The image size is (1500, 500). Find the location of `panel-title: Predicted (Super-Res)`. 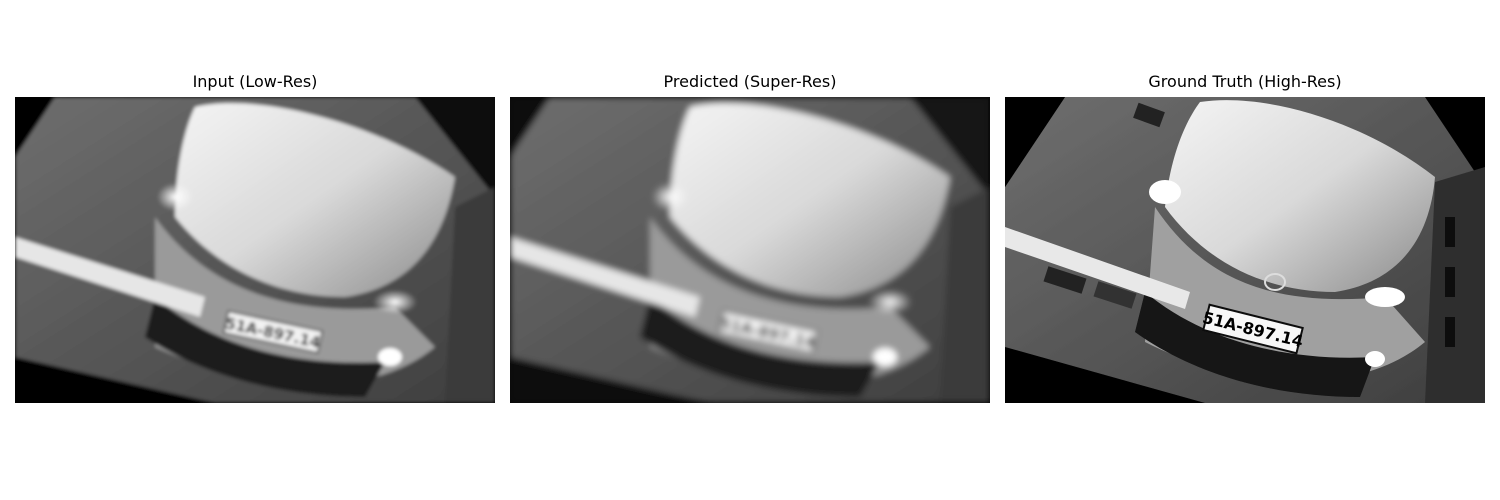

panel-title: Predicted (Super-Res) is located at coordinates (750, 81).